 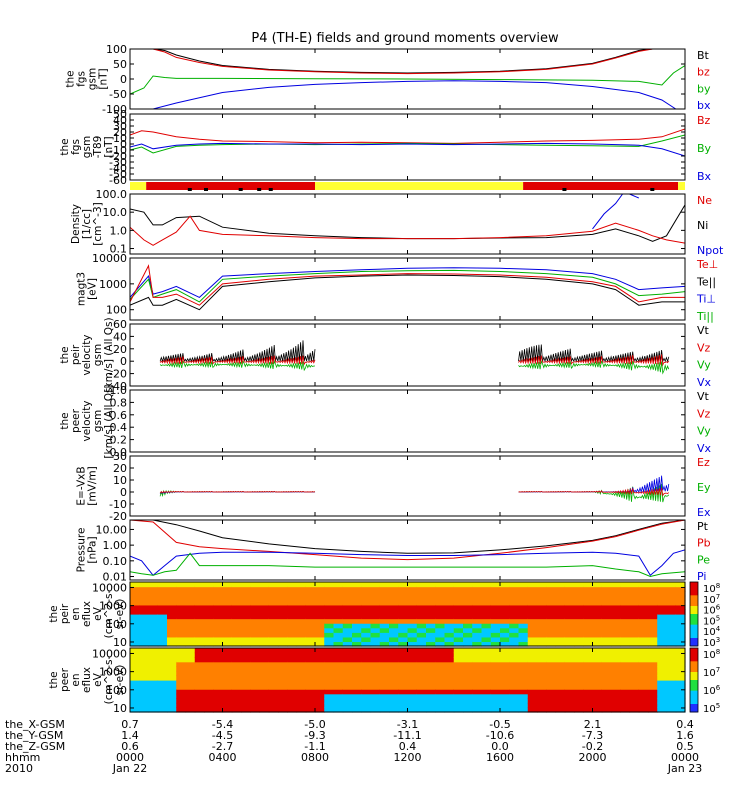 I want to click on y-axis-label-line: [km/s] (All Qs), so click(x=109, y=354).